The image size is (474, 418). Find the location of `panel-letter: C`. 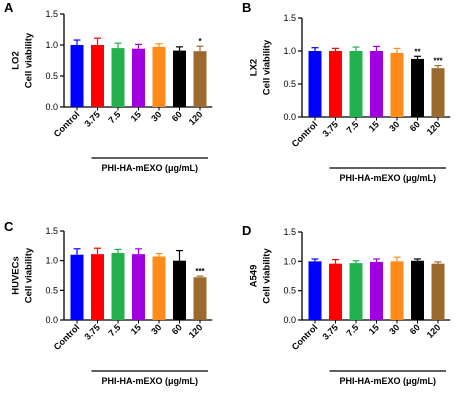

panel-letter: C is located at coordinates (9, 226).